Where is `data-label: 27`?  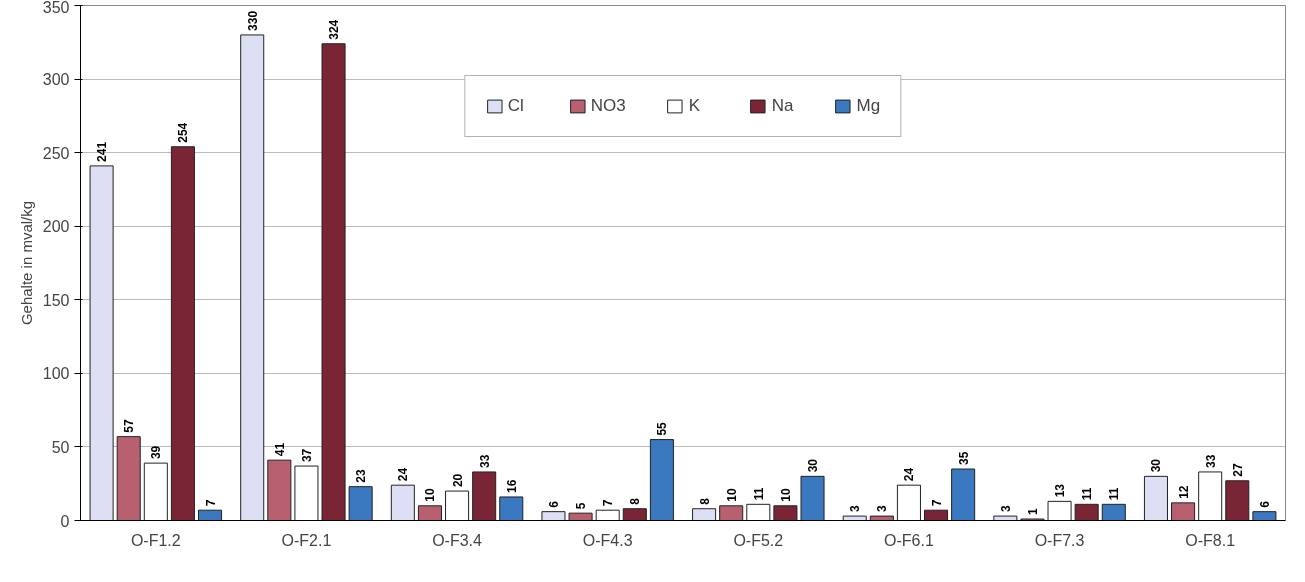
data-label: 27 is located at coordinates (1237, 470).